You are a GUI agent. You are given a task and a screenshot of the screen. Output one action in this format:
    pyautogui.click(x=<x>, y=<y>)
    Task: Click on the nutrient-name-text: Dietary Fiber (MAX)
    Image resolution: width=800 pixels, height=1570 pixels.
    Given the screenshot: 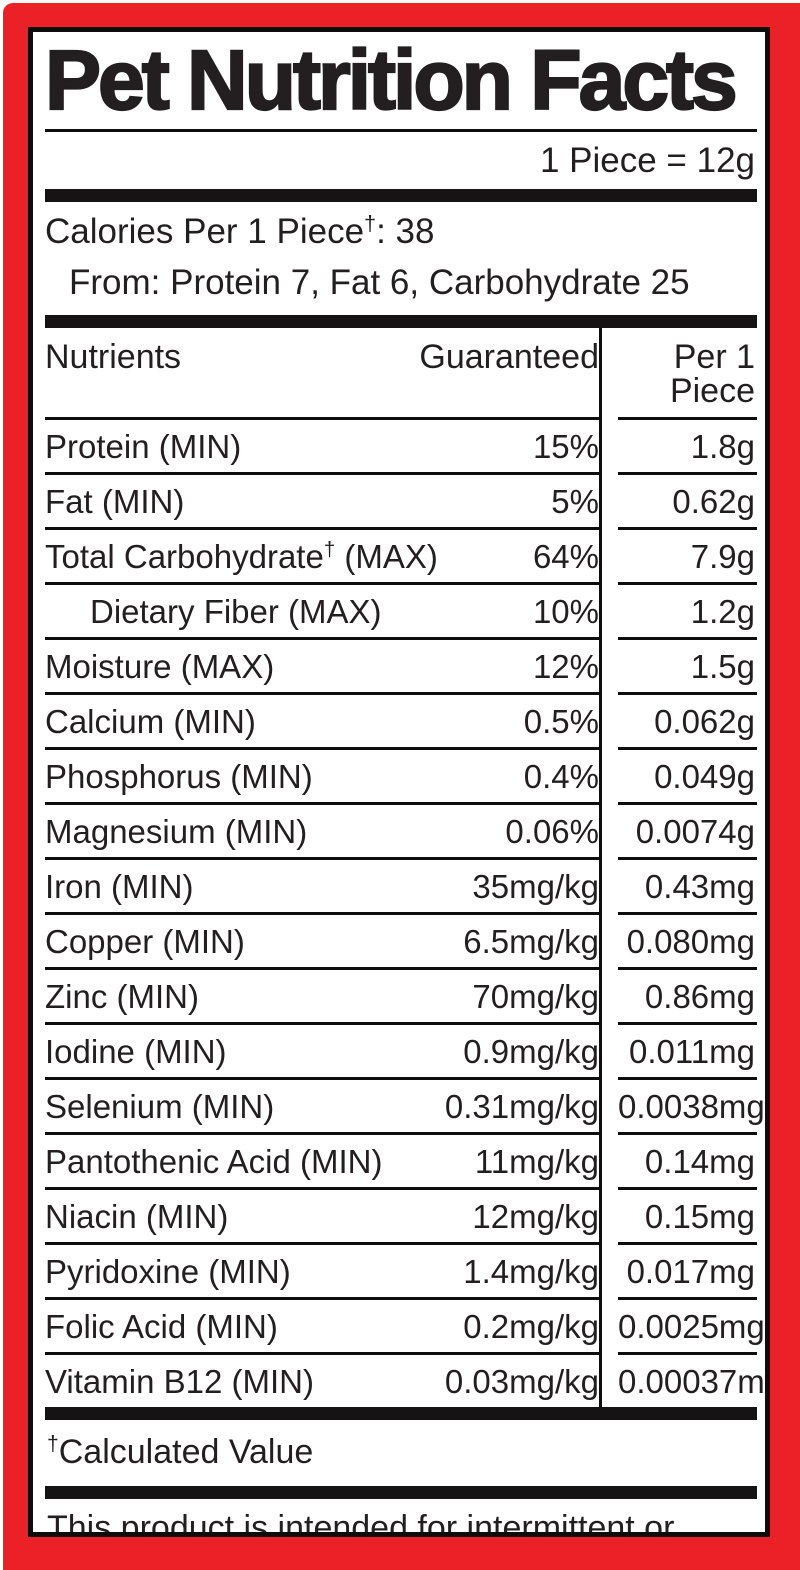 What is the action you would take?
    pyautogui.click(x=236, y=611)
    